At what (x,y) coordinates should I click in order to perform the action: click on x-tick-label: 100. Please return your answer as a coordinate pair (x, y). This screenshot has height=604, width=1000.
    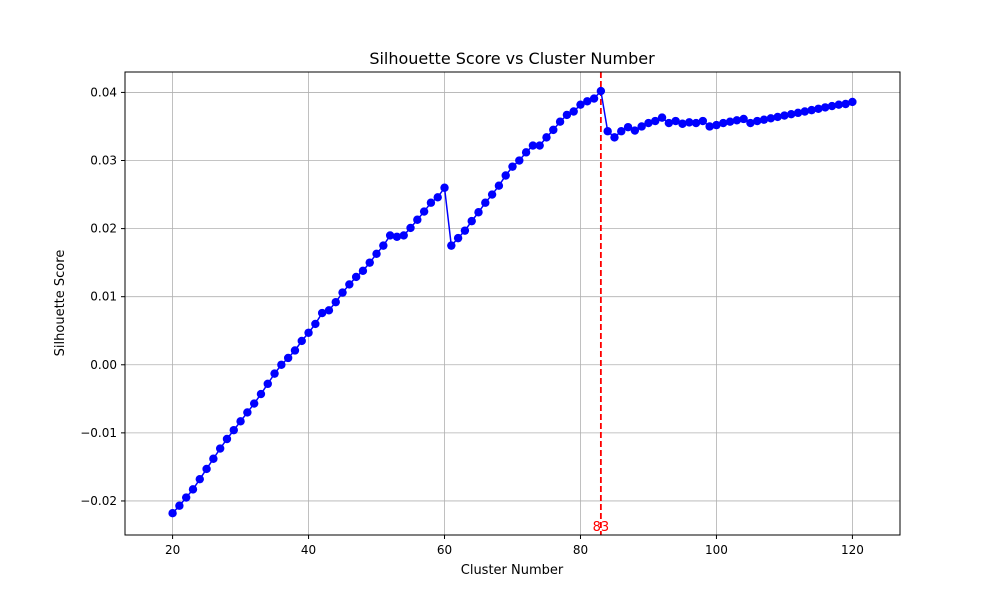
    Looking at the image, I should click on (716, 550).